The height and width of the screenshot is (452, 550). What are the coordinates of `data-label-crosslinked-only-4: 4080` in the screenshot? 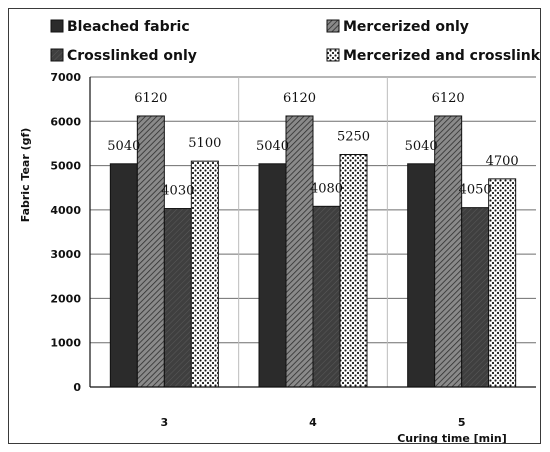 It's located at (326, 188).